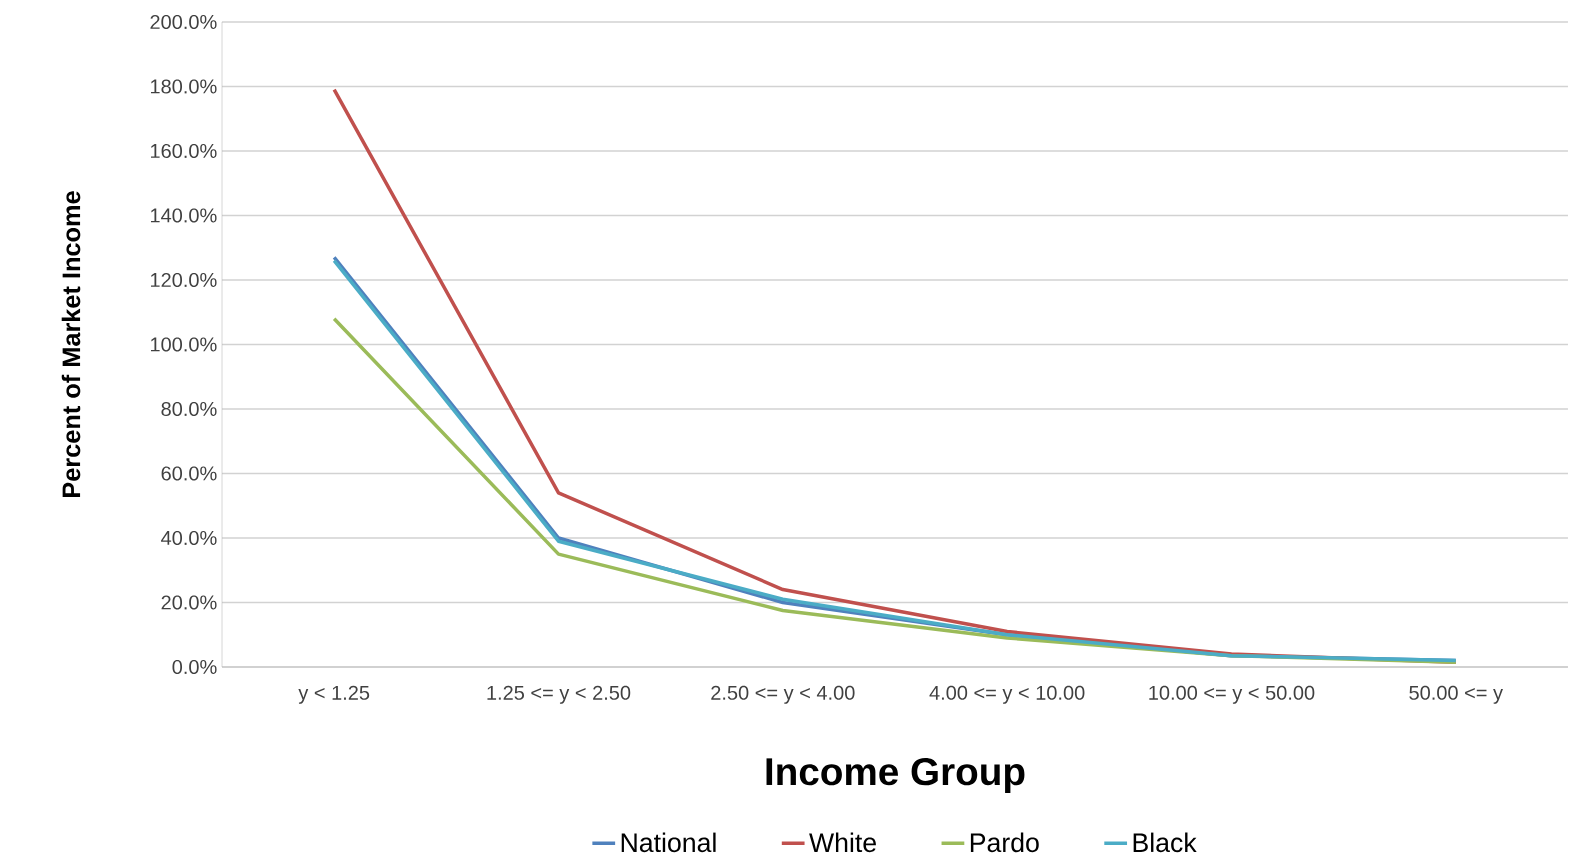 This screenshot has width=1573, height=866. What do you see at coordinates (559, 694) in the screenshot?
I see `x-tick-label: 1.25 <= y < 2.50` at bounding box center [559, 694].